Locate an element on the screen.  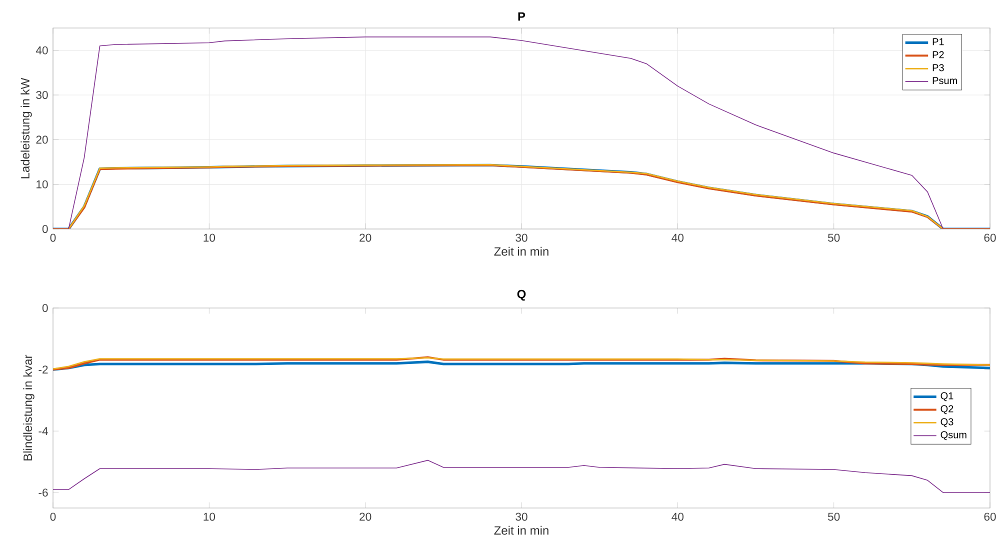
legend-label: P3 is located at coordinates (938, 68).